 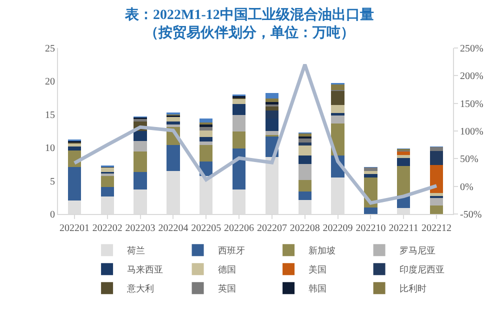 I want to click on y2-tick-label: 150%, so click(x=472, y=104).